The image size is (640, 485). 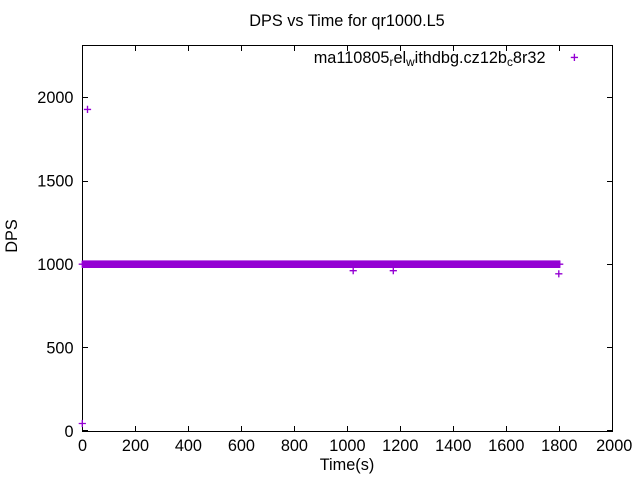 What do you see at coordinates (430, 59) in the screenshot?
I see `svg-text: ma110805relwithdbg.cz12bc8r32` at bounding box center [430, 59].